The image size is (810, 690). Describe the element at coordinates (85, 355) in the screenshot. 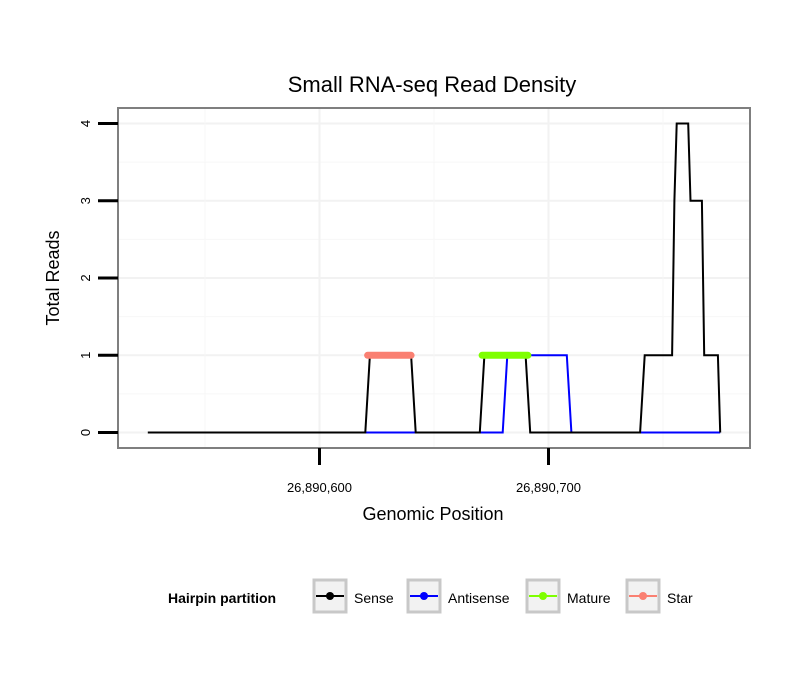

I see `y-tick-label: 1` at that location.